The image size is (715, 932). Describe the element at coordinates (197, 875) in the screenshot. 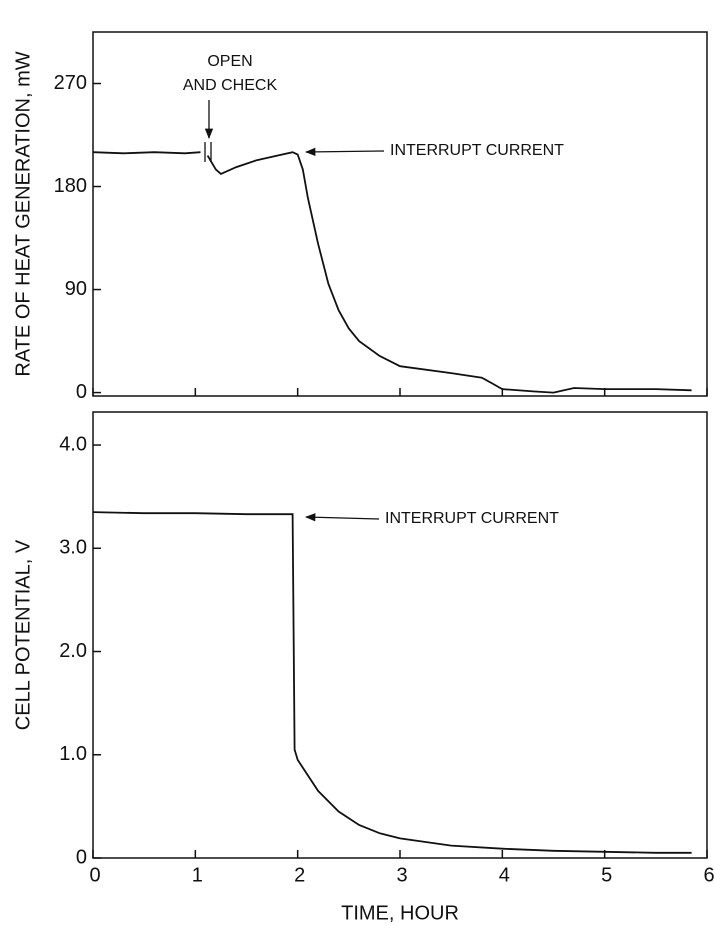

I see `x-tick-label: 1` at that location.